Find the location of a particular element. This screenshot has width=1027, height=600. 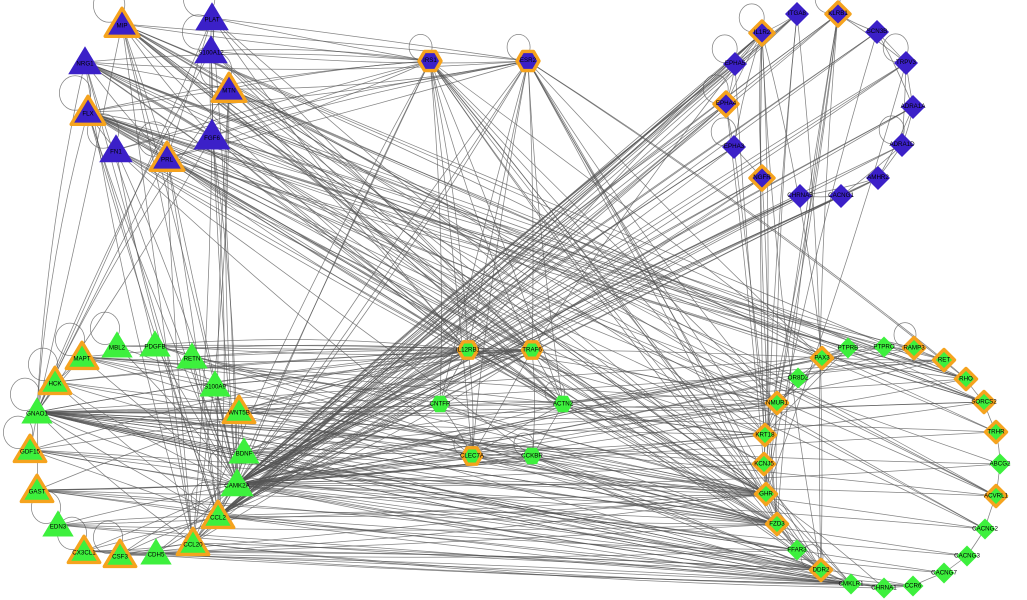

graph-node-scn3b: SCN3B is located at coordinates (877, 32).